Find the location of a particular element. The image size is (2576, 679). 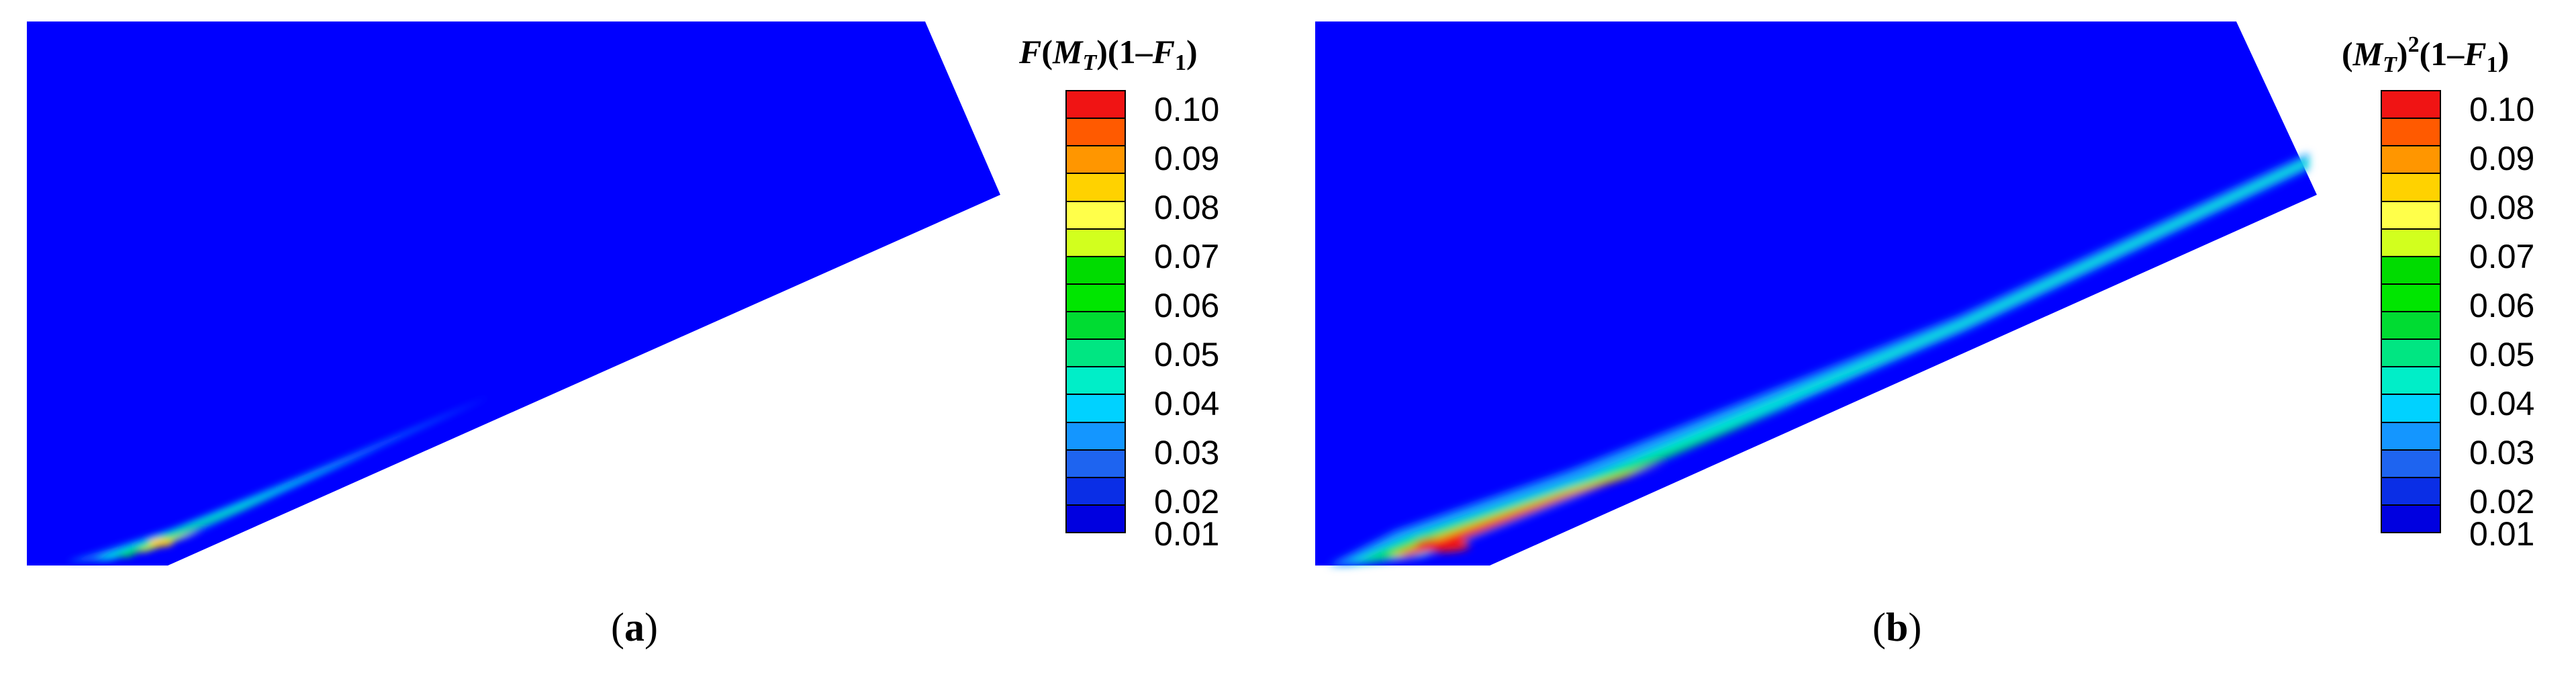

colorbar-a is located at coordinates (1095, 311).